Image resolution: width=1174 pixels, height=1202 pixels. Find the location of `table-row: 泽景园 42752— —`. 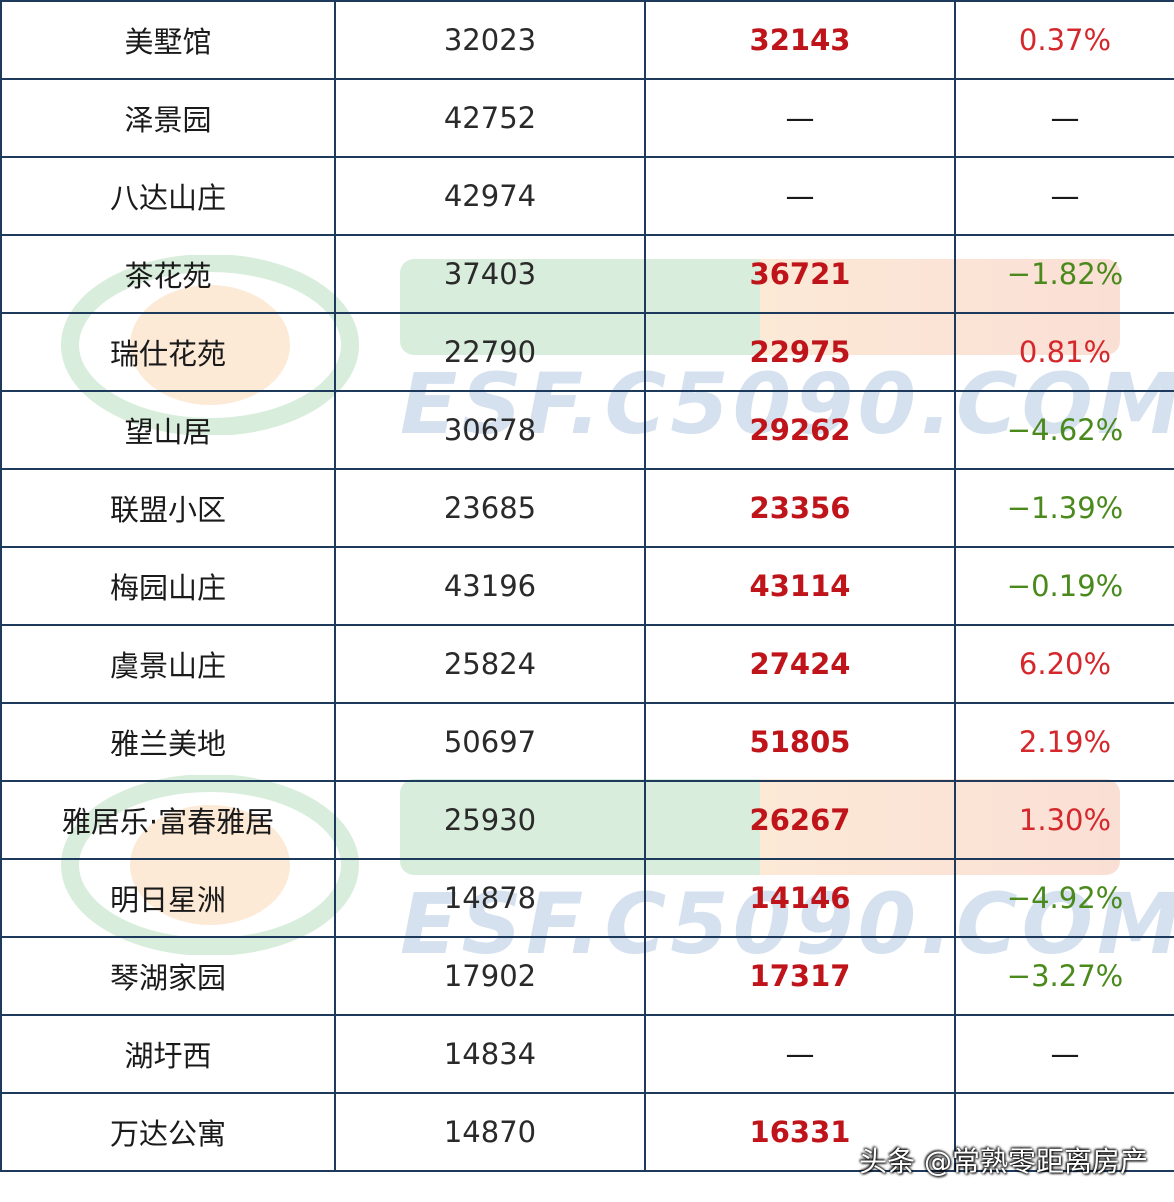

table-row: 泽景园 42752— — is located at coordinates (587, 118).